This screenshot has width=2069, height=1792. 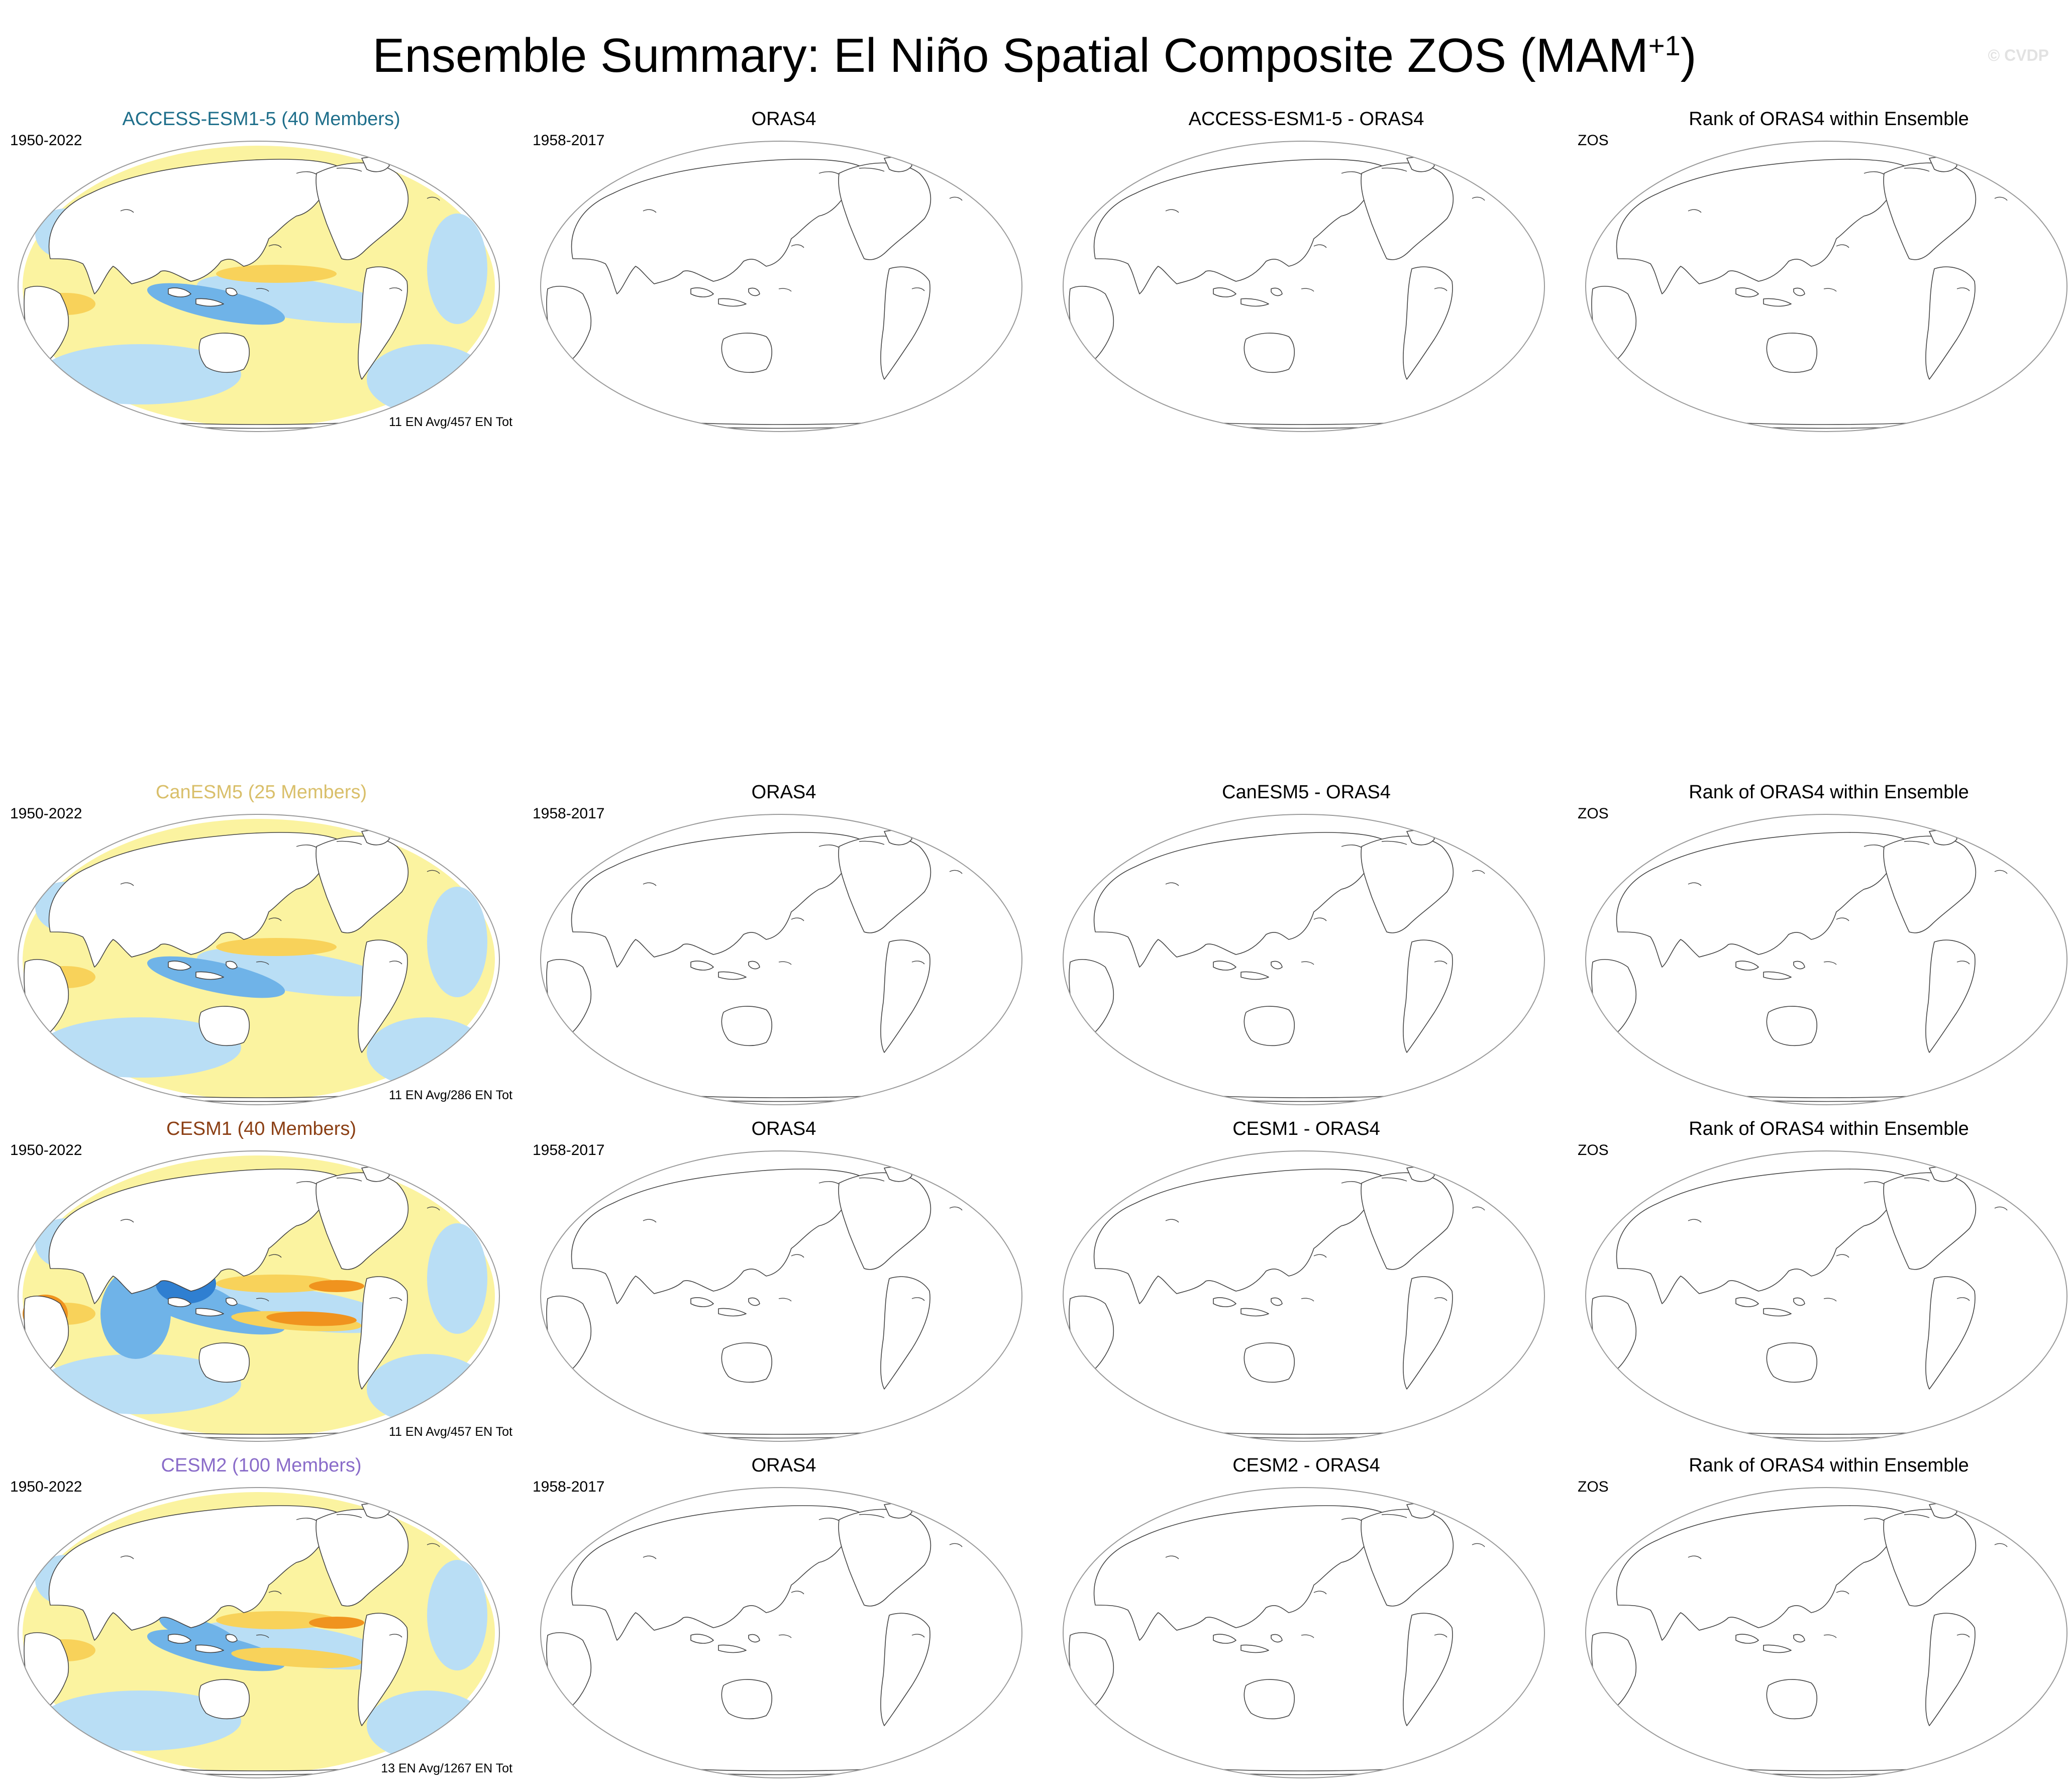 I want to click on panel-diff-canesm5: CanESM5 - ORAS4, so click(x=1306, y=943).